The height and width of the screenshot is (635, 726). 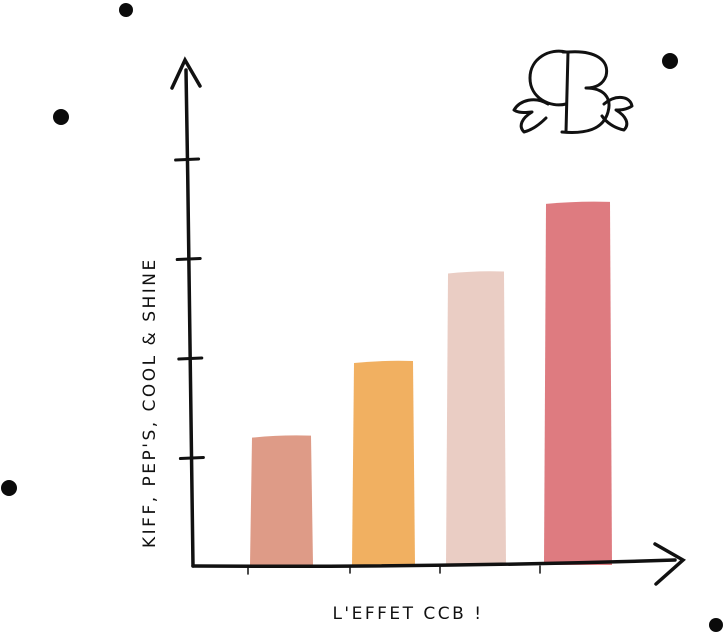 What do you see at coordinates (573, 91) in the screenshot?
I see `cb-winged-logo-icon` at bounding box center [573, 91].